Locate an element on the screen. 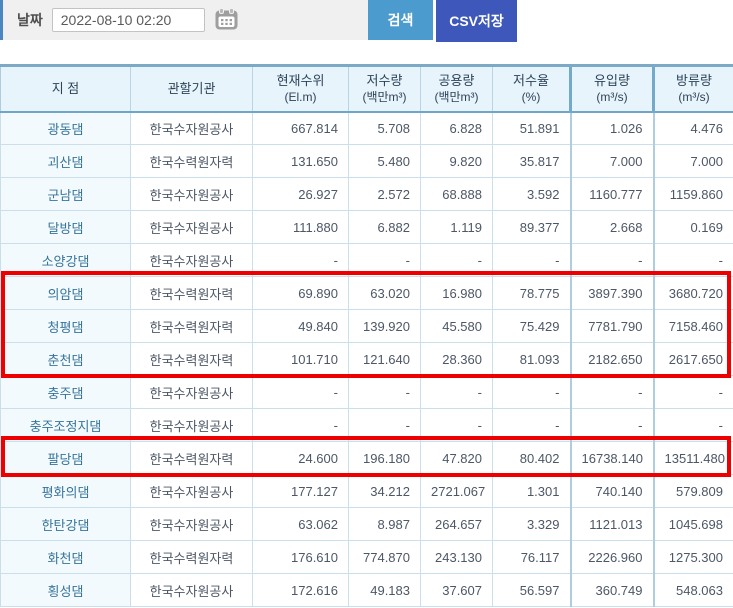  value-cell: 34.212 is located at coordinates (384, 491).